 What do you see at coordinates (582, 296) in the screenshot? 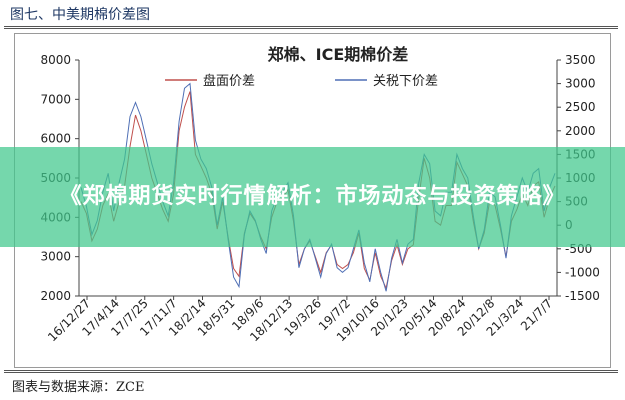
I see `y-right-tick-label: -1500` at bounding box center [582, 296].